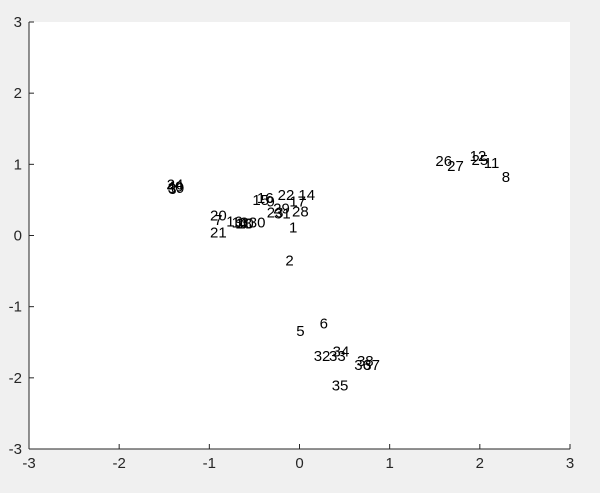  I want to click on point-label: 7, so click(218, 220).